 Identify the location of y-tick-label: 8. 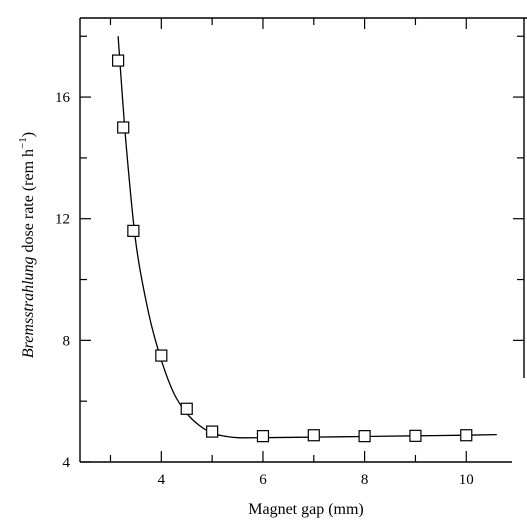
(67, 341).